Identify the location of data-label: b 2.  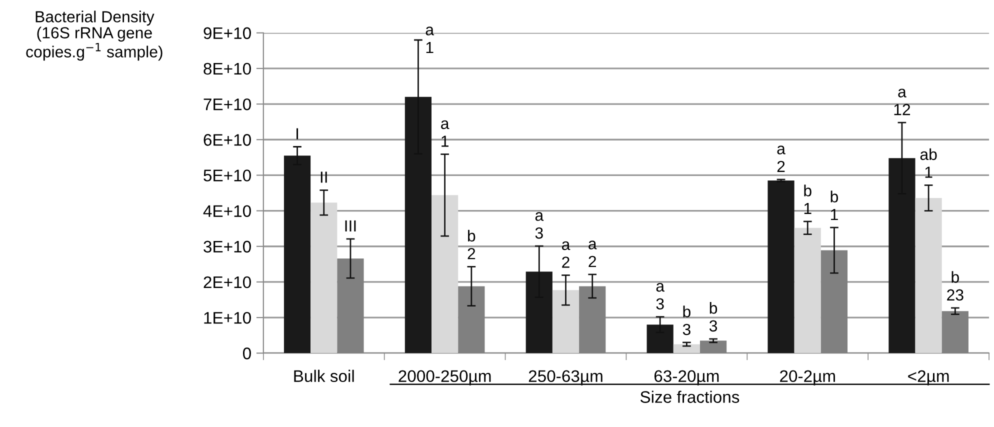
(472, 245).